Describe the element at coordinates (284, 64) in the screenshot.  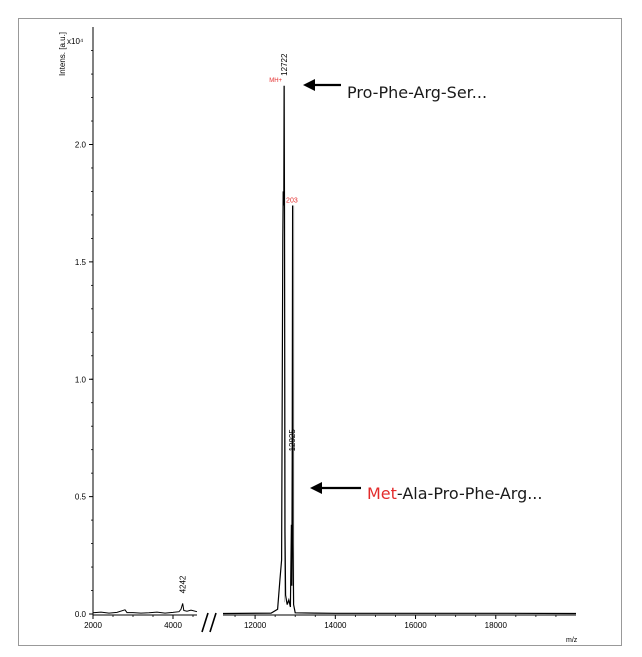
I see `peak-label: 12722` at that location.